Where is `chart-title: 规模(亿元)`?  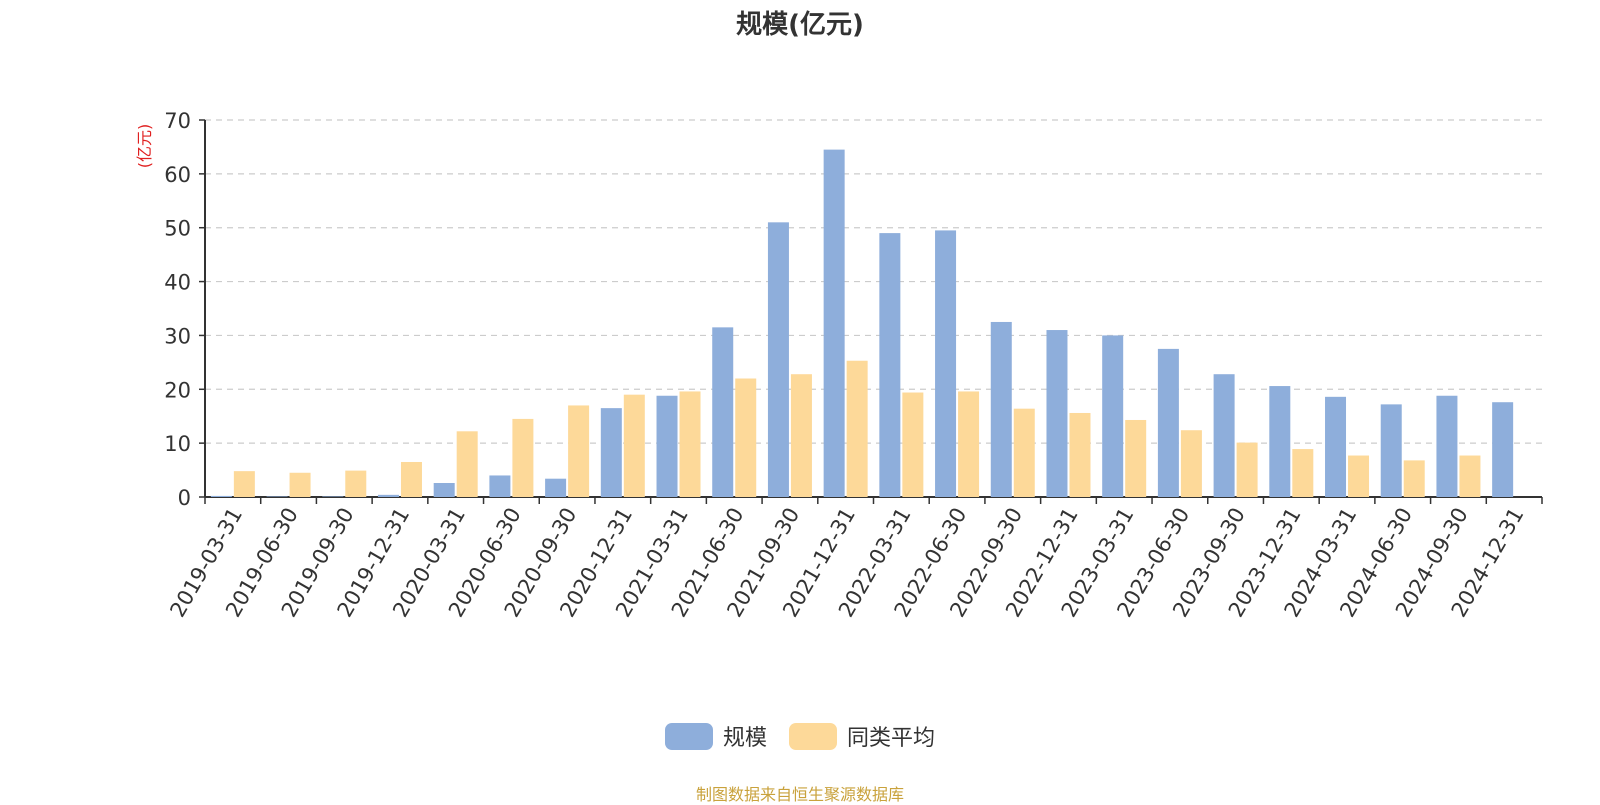
chart-title: 规模(亿元) is located at coordinates (800, 25).